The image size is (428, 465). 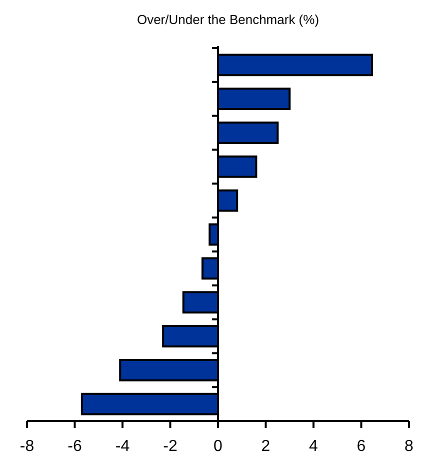 I want to click on x-tick-label: -8, so click(x=27, y=446).